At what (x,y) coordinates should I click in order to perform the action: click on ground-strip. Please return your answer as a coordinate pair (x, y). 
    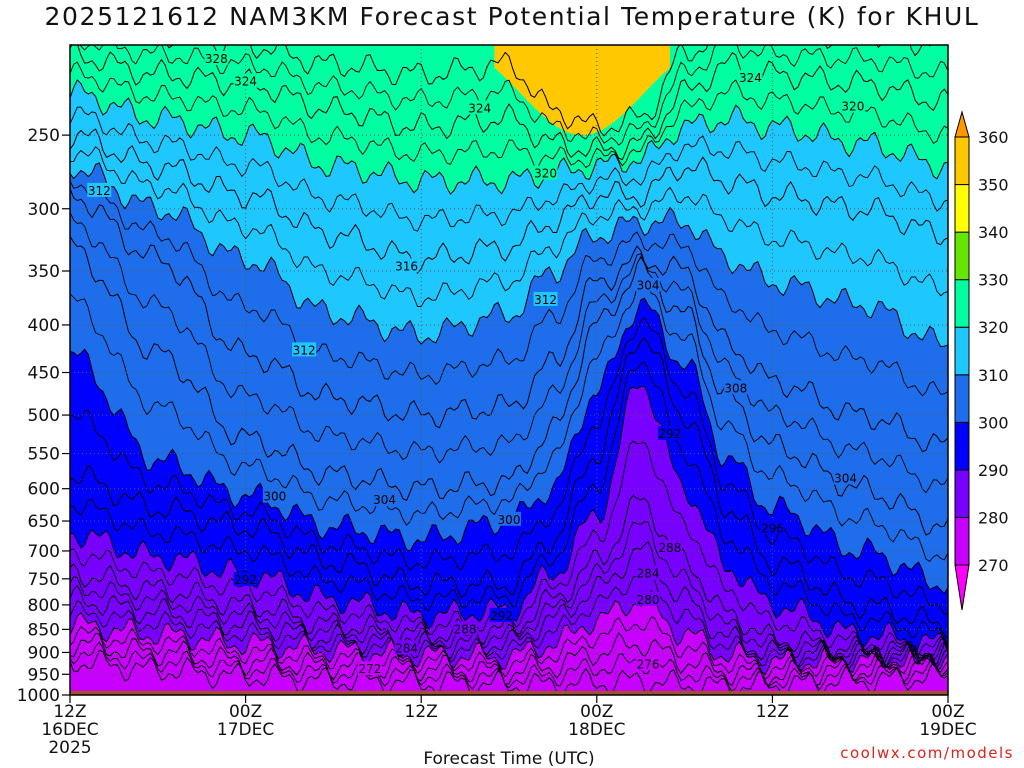
    Looking at the image, I should click on (509, 692).